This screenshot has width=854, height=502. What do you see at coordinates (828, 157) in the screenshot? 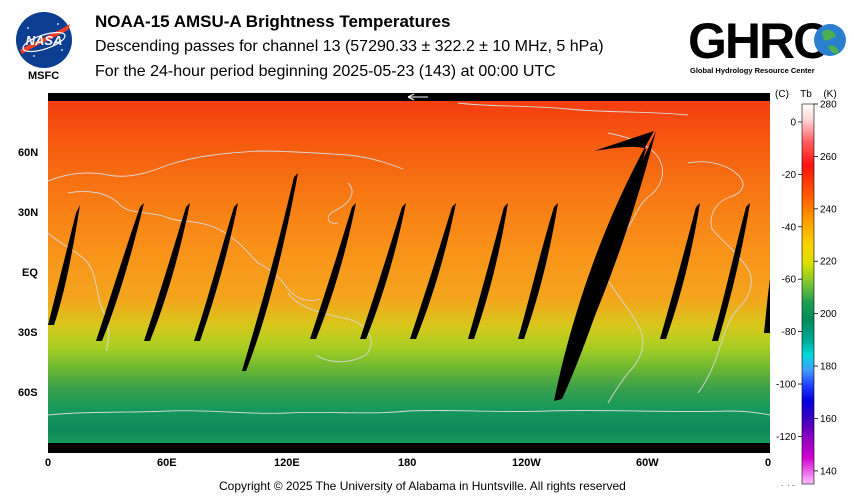
I see `colorbar-kelvin-label: 260` at bounding box center [828, 157].